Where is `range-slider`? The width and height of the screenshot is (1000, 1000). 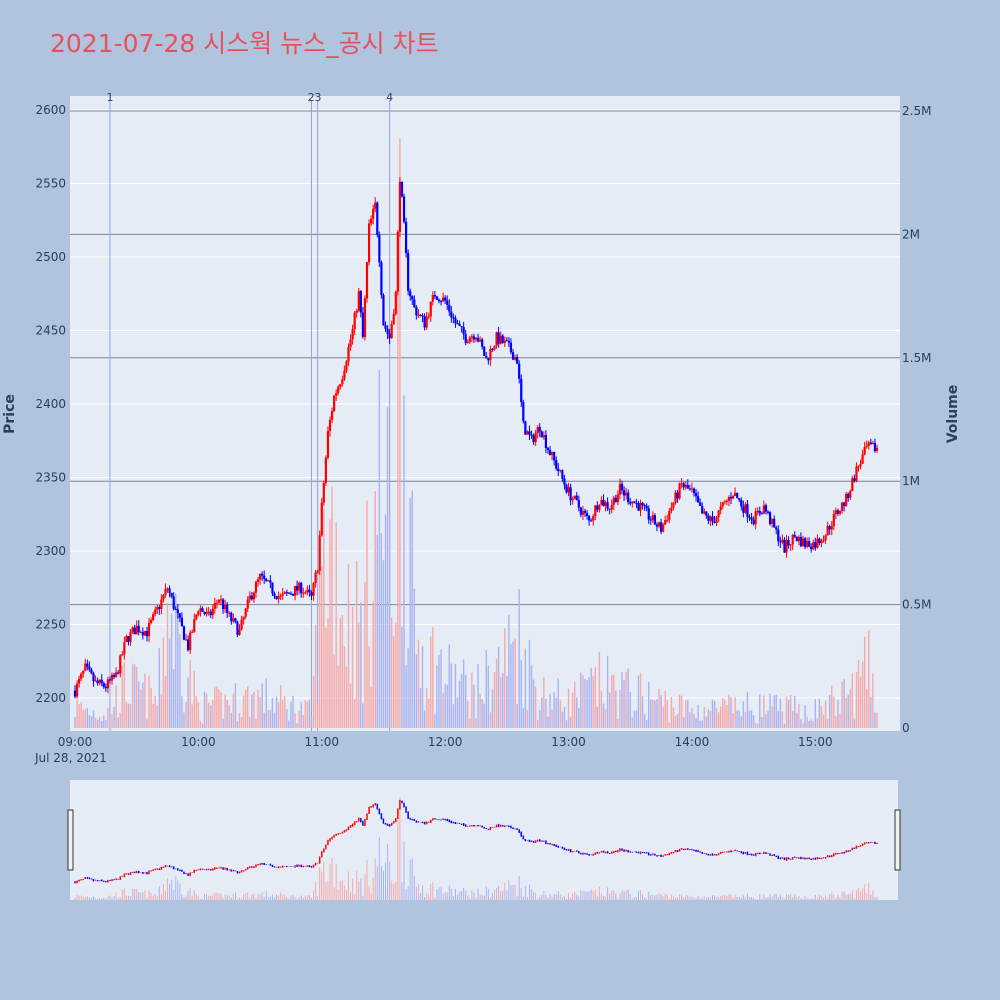
range-slider is located at coordinates (484, 840).